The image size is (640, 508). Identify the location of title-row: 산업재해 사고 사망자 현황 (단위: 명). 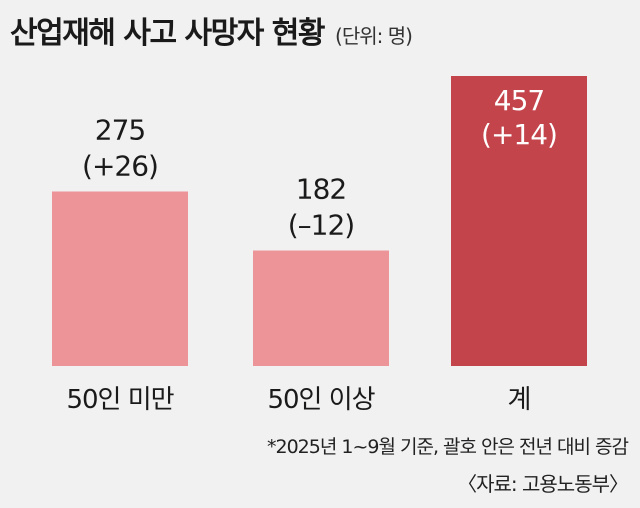
(211, 30).